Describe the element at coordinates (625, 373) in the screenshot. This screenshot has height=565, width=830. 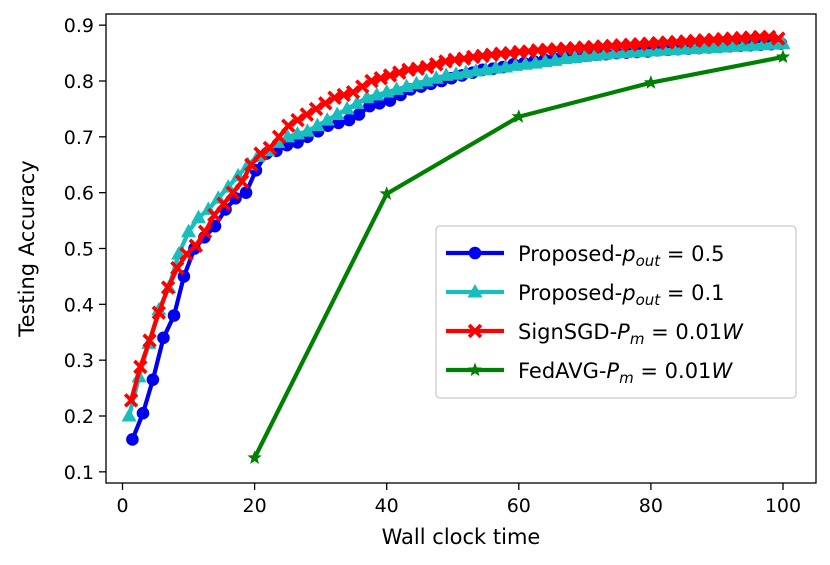
I see `legend-label: FedAVG-Pm = 0.01W` at that location.